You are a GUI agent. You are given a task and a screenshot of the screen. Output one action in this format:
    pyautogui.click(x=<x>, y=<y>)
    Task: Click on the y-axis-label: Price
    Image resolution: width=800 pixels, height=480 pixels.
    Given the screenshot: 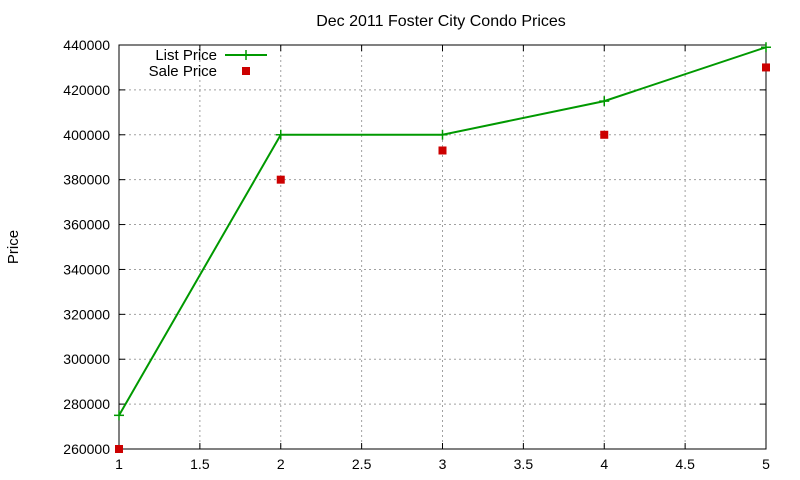 What is the action you would take?
    pyautogui.click(x=13, y=247)
    